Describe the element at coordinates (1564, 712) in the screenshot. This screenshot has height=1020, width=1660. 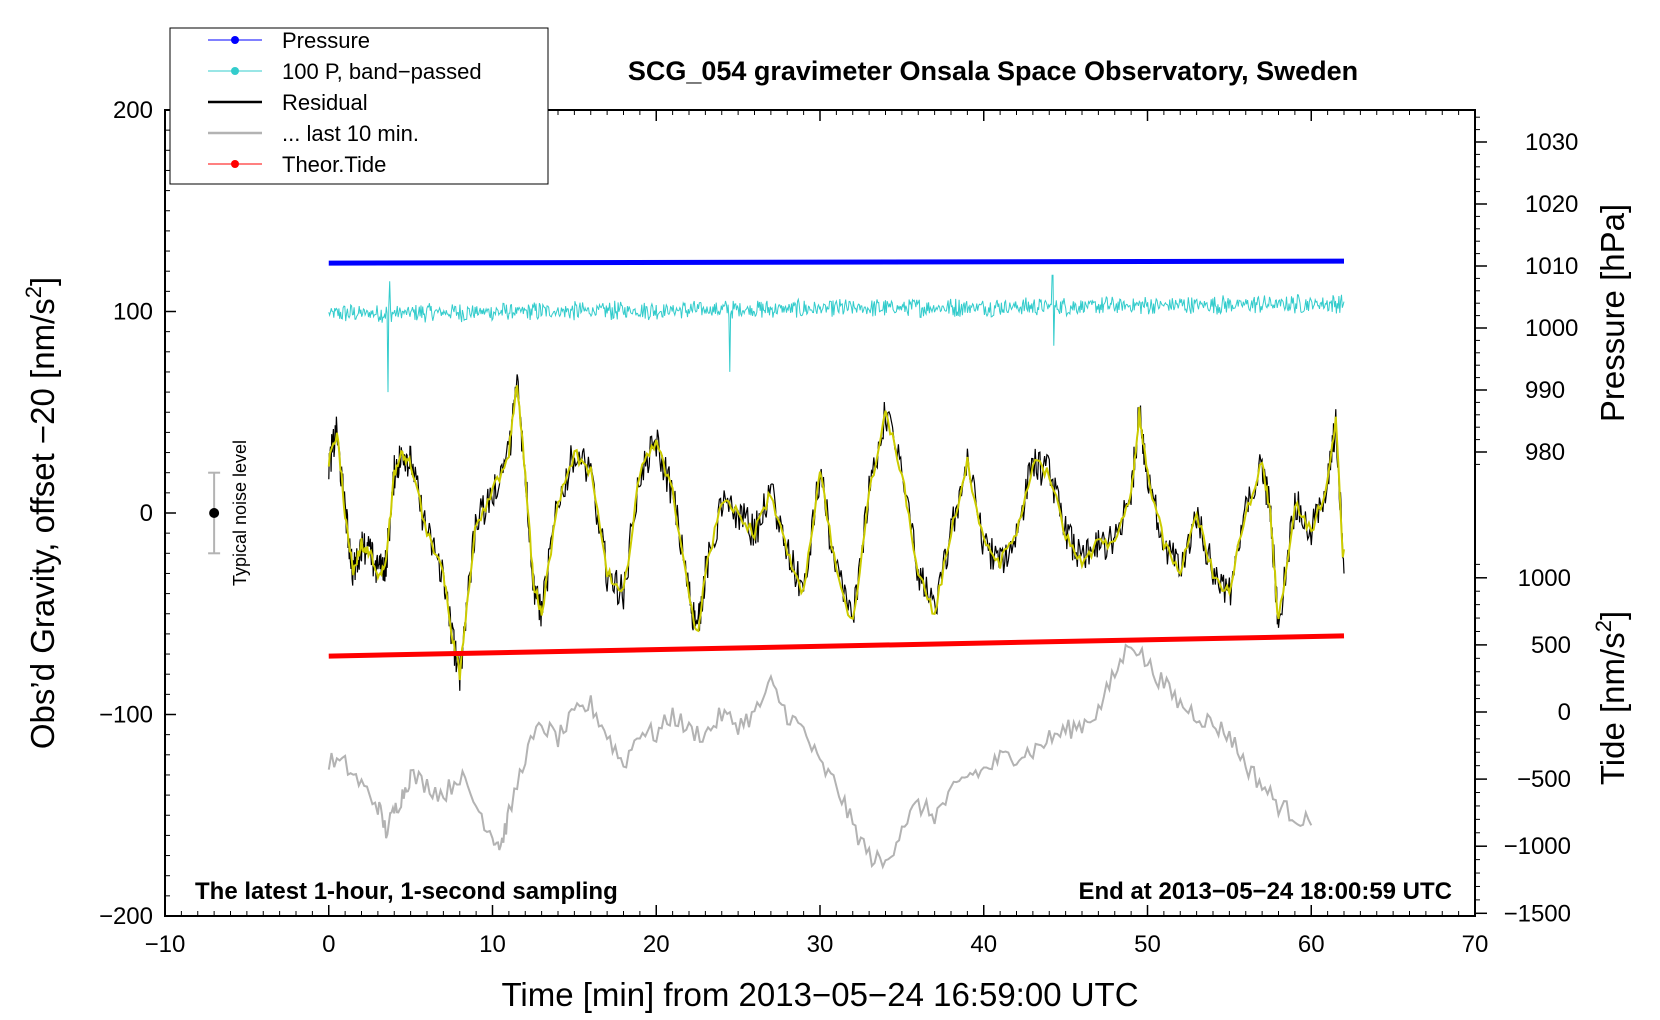
I see `tide-tick-label: 0` at that location.